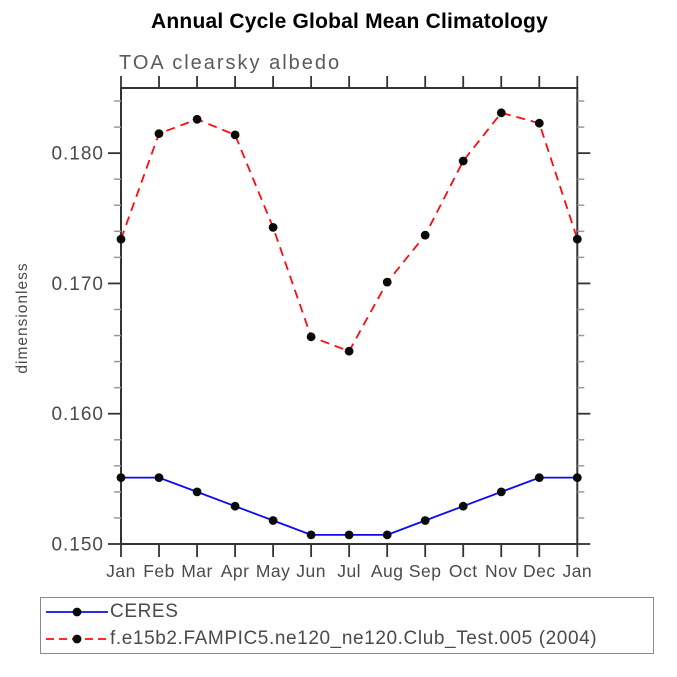  Describe the element at coordinates (311, 571) in the screenshot. I see `x-tick-label: Jun` at that location.